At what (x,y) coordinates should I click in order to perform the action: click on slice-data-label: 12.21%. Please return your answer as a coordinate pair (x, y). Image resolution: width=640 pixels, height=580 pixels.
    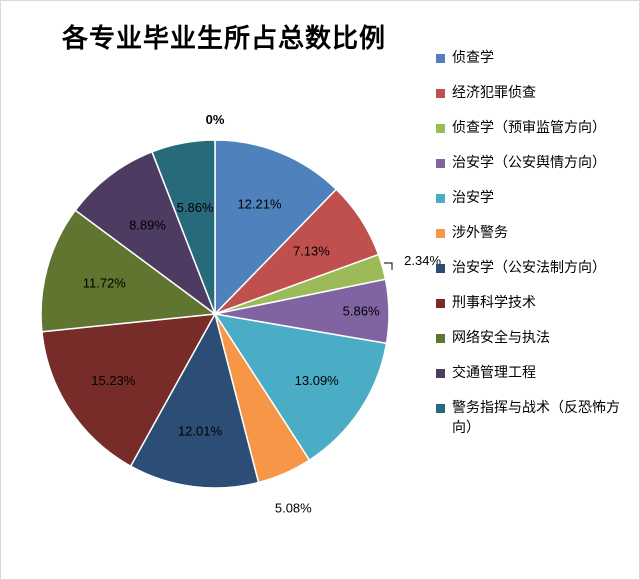
    Looking at the image, I should click on (259, 203).